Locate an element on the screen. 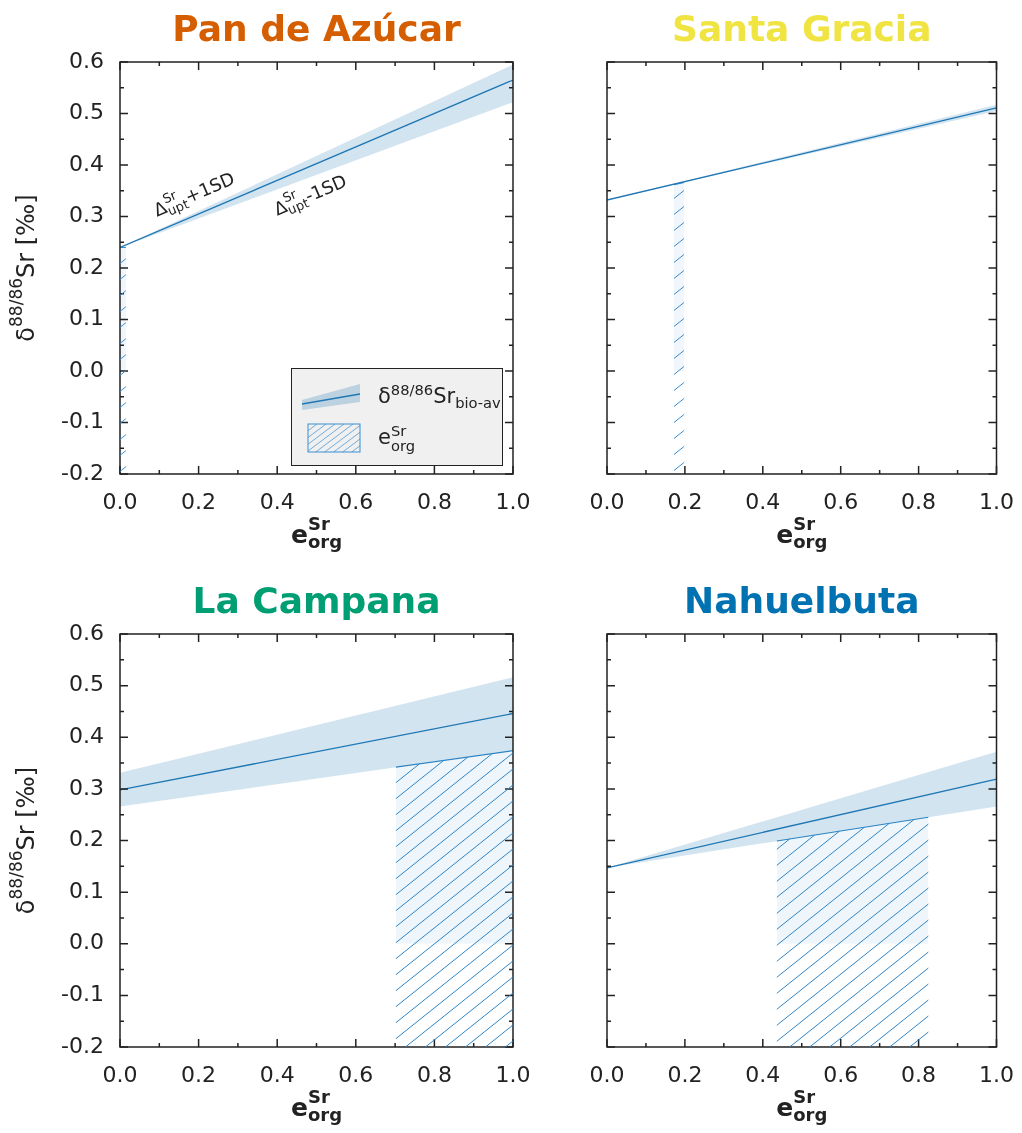  annotation: ΔSrupt+1SD is located at coordinates (194, 194).